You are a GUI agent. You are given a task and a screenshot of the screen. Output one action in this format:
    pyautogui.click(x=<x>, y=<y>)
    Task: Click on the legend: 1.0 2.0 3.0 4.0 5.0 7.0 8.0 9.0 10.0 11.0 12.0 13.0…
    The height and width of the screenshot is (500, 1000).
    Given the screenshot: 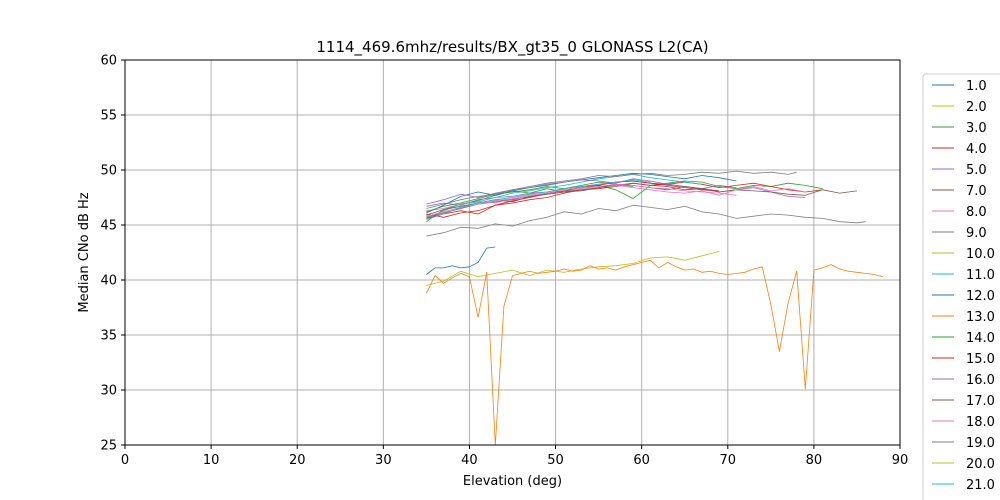 What is the action you would take?
    pyautogui.click(x=961, y=286)
    